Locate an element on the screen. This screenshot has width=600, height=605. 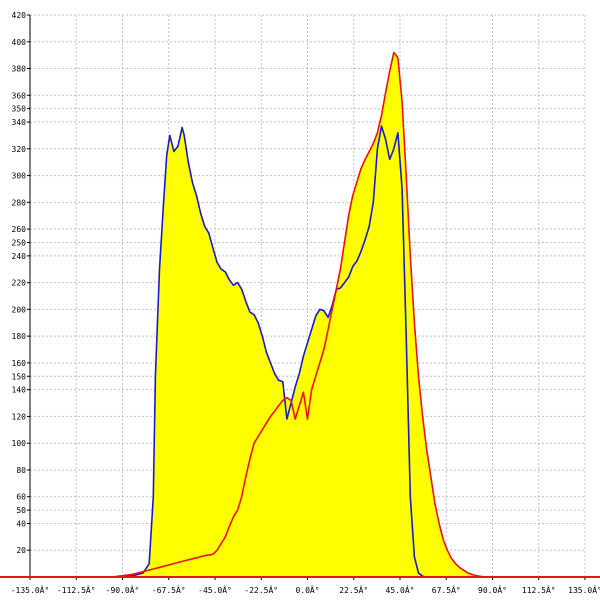
x-tick-label: 135.0Â° is located at coordinates (584, 589).